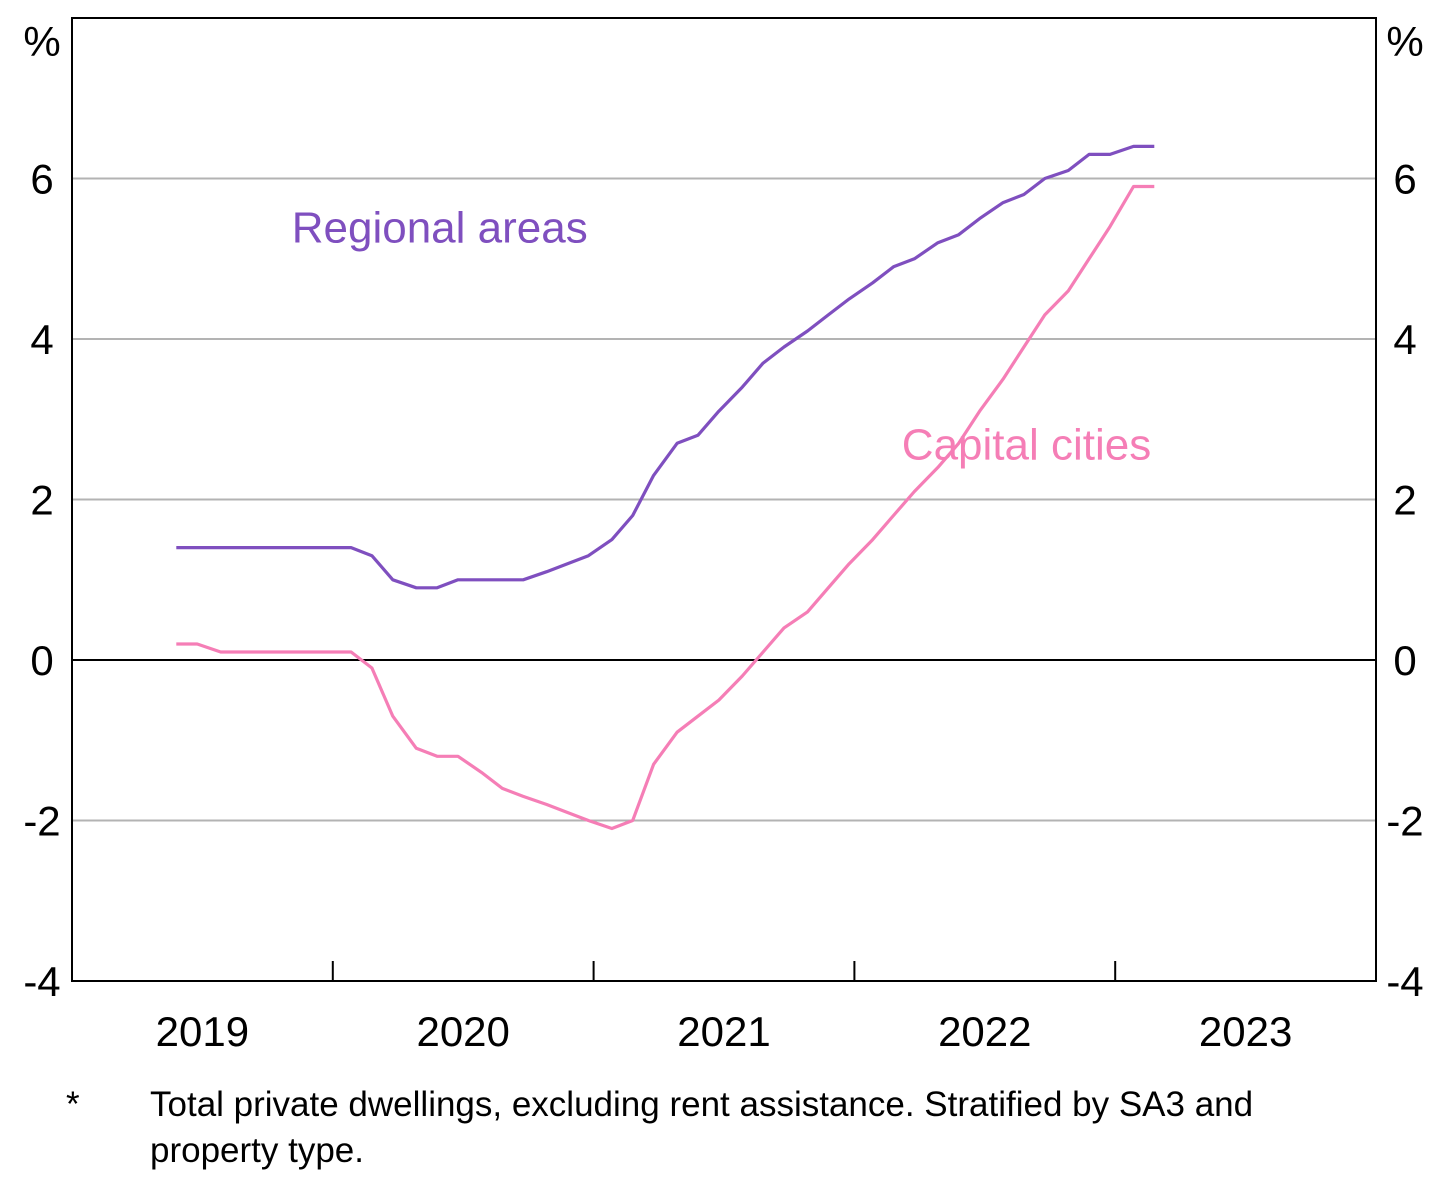 Image resolution: width=1449 pixels, height=1178 pixels. I want to click on x-tick-label: 2019, so click(202, 1031).